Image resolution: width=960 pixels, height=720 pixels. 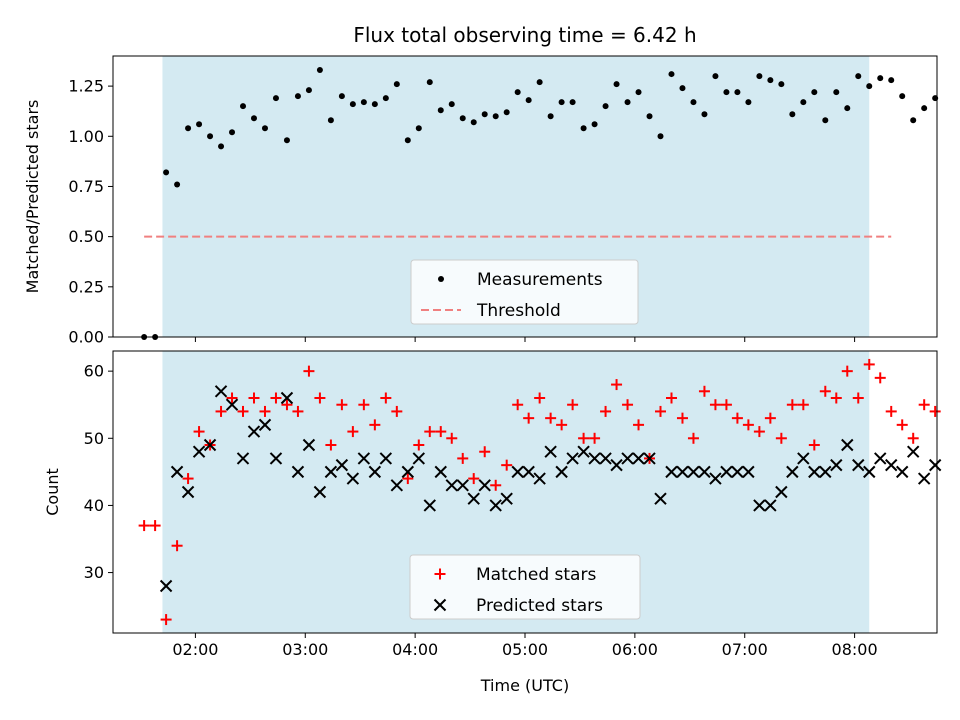 What do you see at coordinates (540, 280) in the screenshot?
I see `legend-label: Measurements` at bounding box center [540, 280].